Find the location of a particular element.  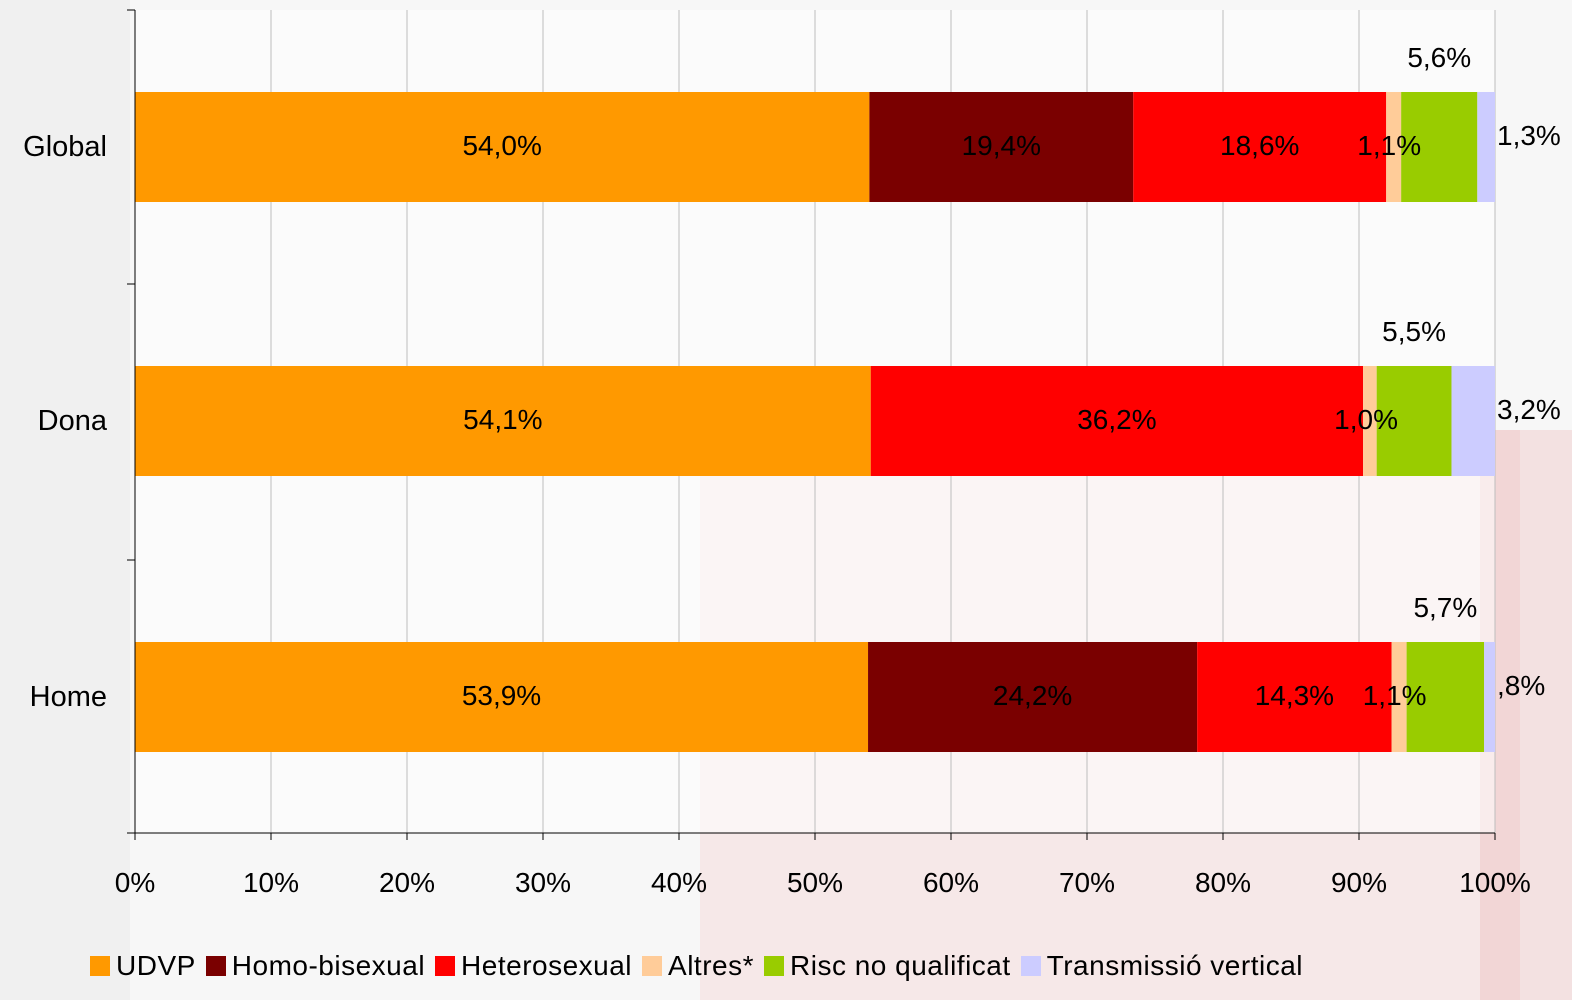

x-tick-label: 90% is located at coordinates (1359, 882).